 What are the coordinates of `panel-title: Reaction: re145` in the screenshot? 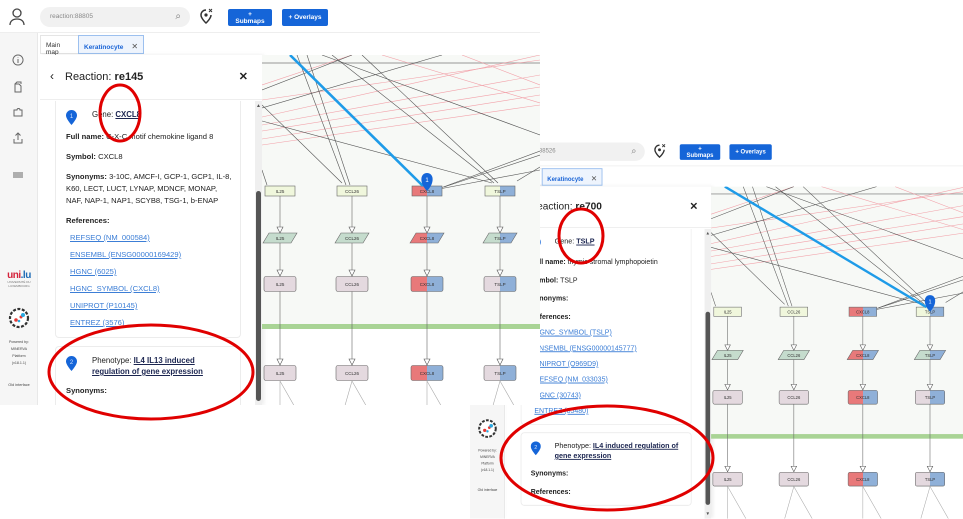 It's located at (104, 77).